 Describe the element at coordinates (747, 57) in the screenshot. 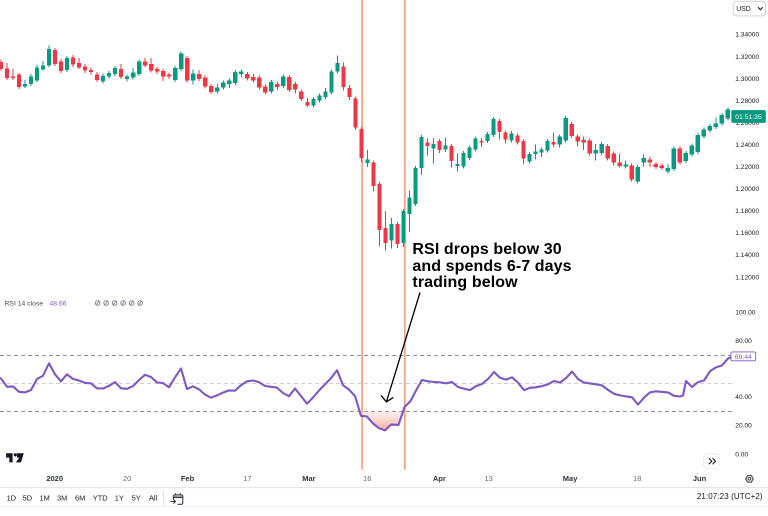

I see `svg-text: 1.32000` at that location.